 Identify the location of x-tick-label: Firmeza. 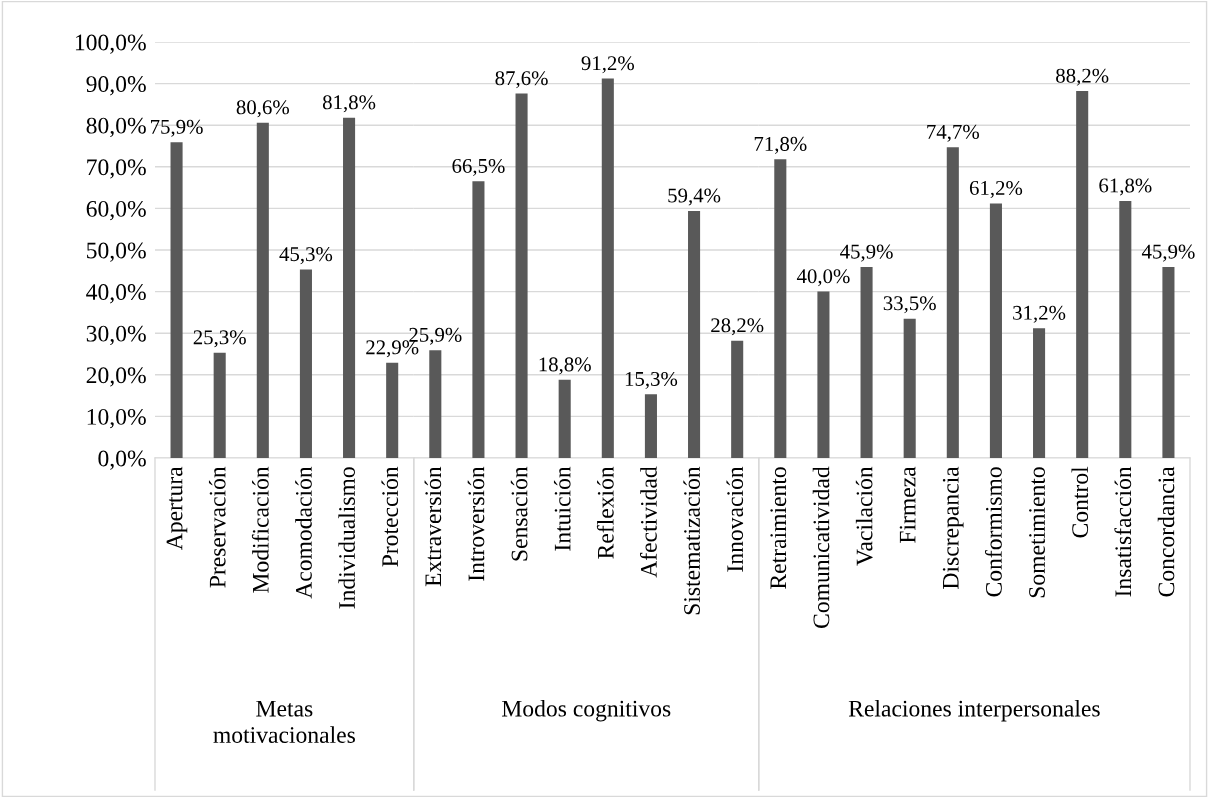
(907, 504).